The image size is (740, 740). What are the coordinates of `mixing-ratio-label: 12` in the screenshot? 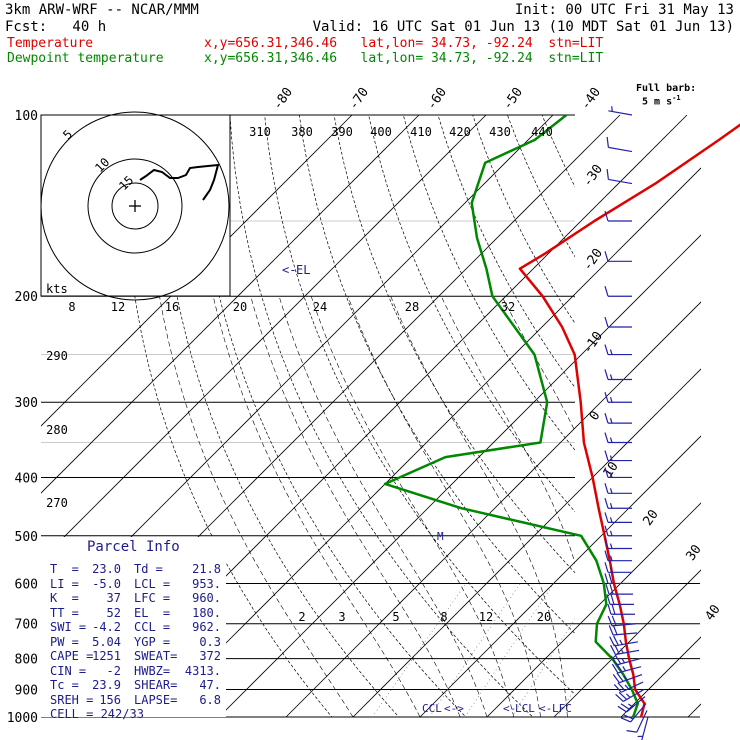 It's located at (486, 617).